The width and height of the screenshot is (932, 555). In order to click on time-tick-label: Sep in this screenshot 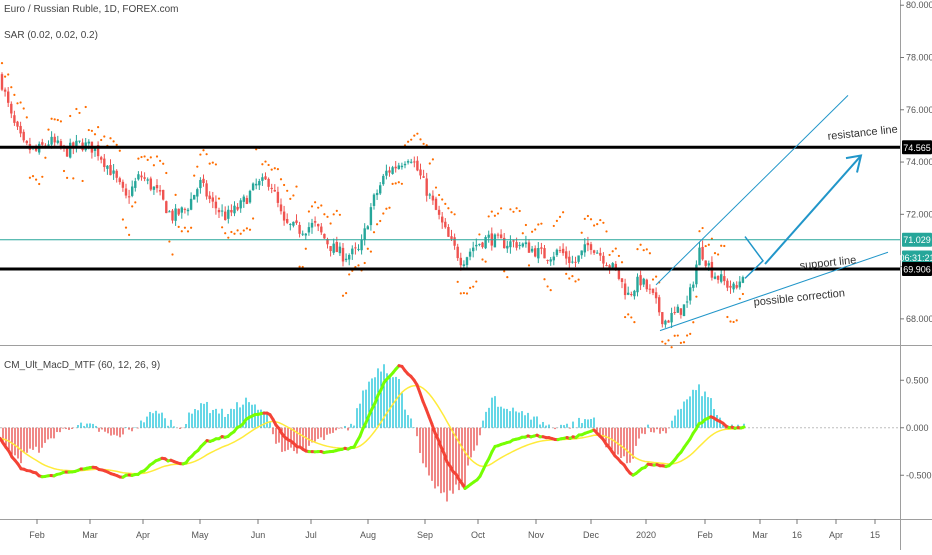, I will do `click(425, 535)`.